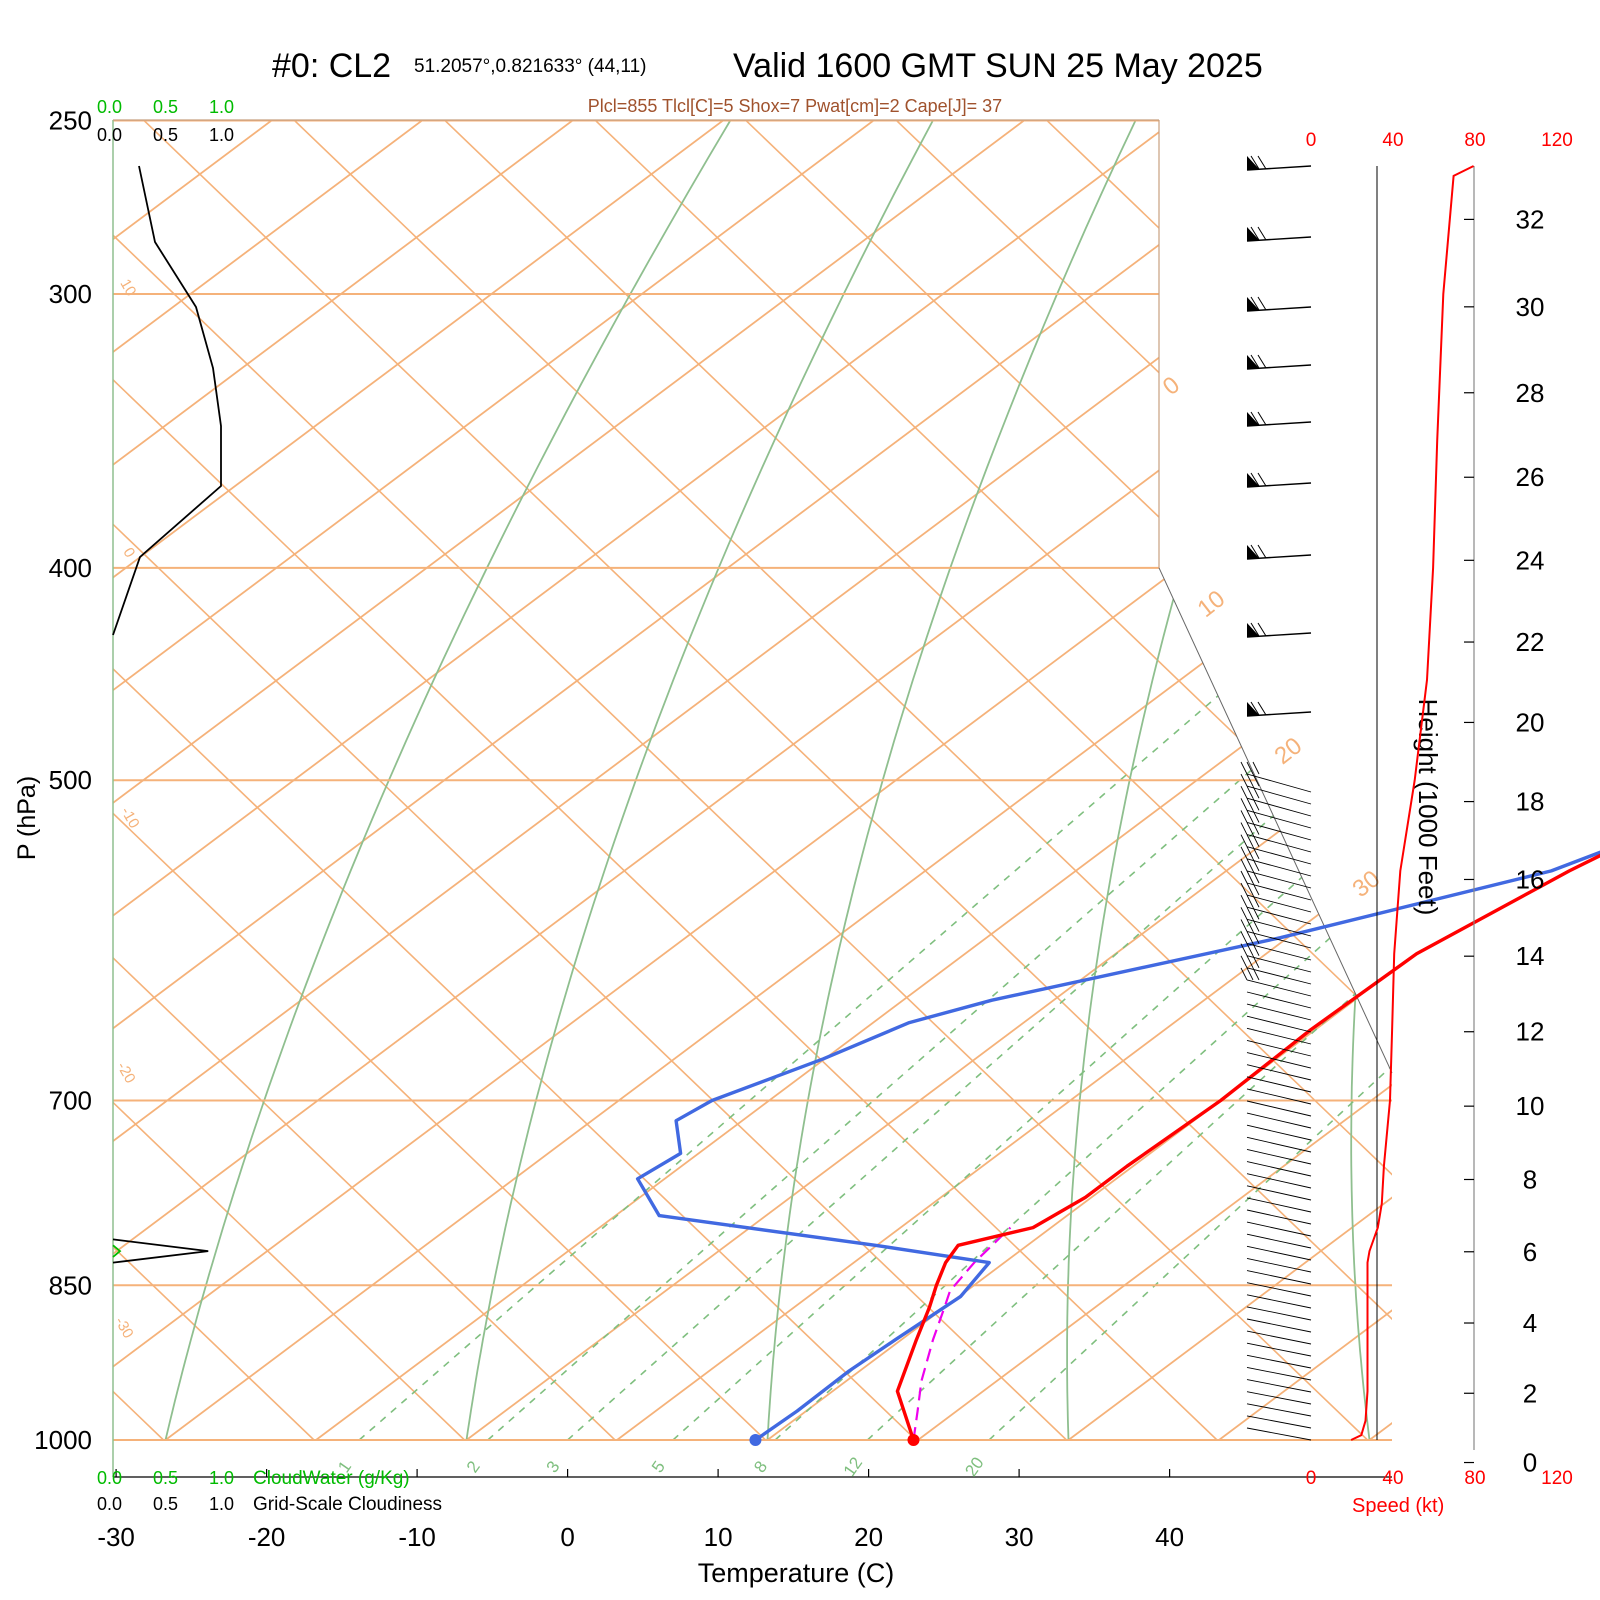  I want to click on x-tick-label: -30, so click(116, 1537).